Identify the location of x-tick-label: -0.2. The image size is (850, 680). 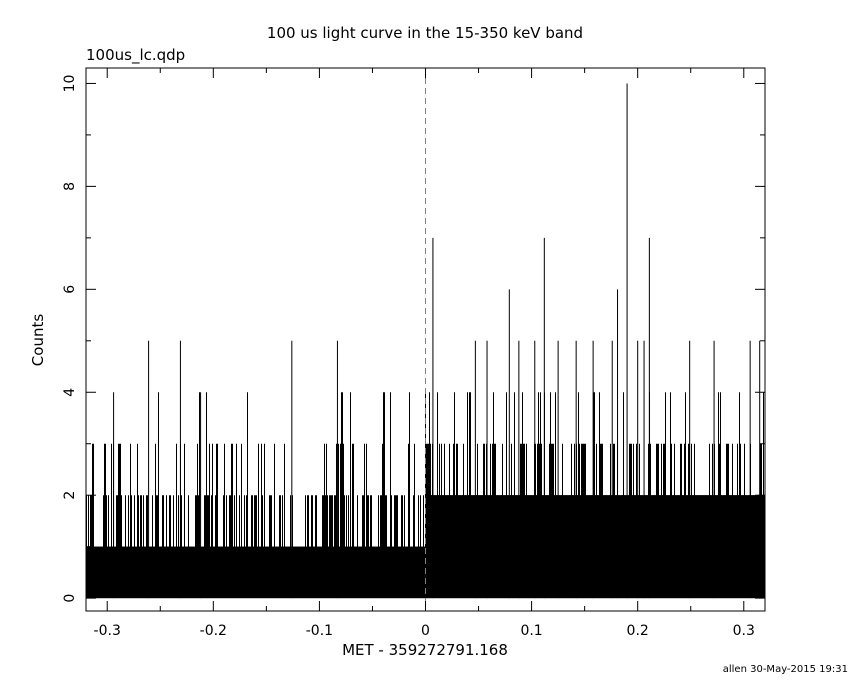
(213, 631).